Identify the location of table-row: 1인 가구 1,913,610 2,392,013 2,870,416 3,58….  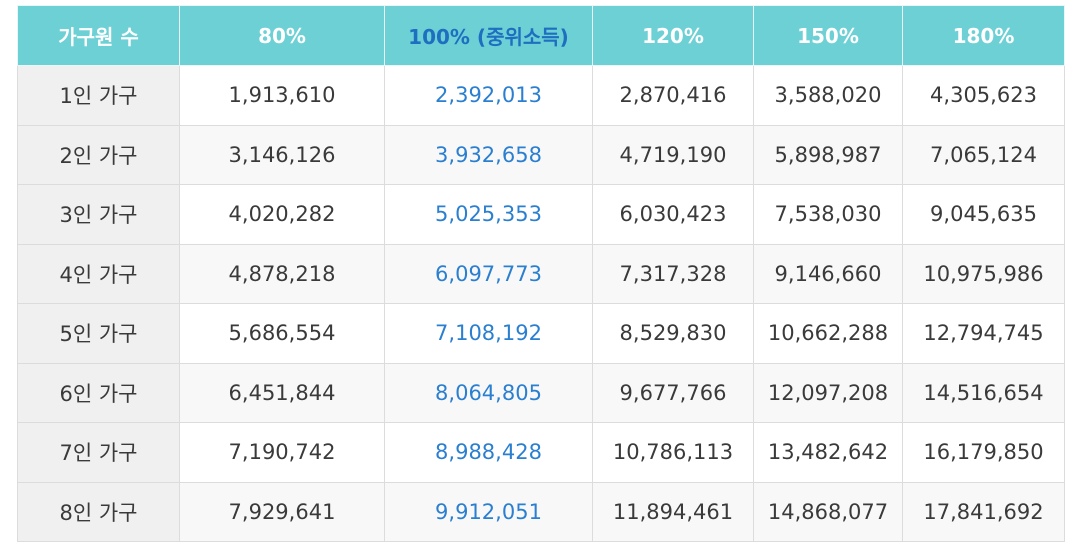
(541, 95).